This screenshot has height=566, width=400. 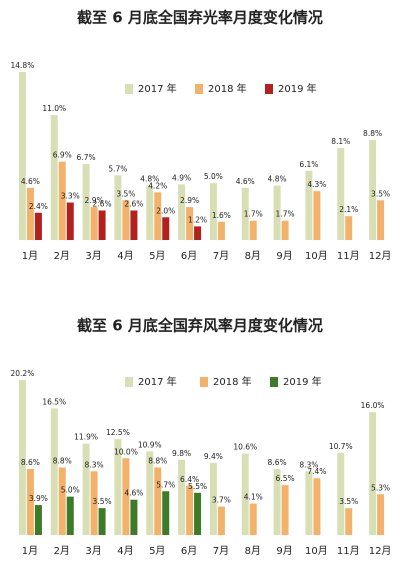 What do you see at coordinates (245, 447) in the screenshot?
I see `data-label: 10.6%` at bounding box center [245, 447].